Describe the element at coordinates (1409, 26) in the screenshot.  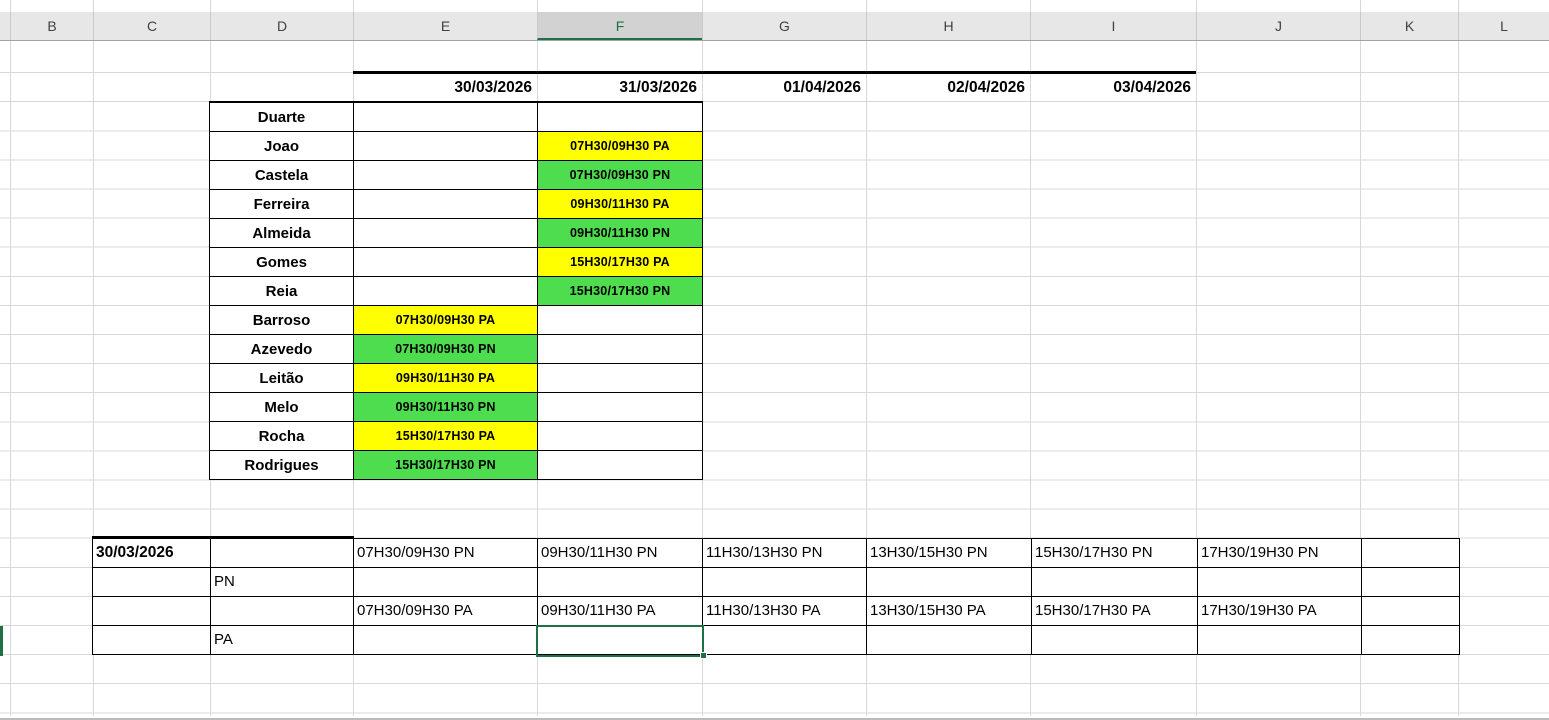
I see `column-header-k: K` at that location.